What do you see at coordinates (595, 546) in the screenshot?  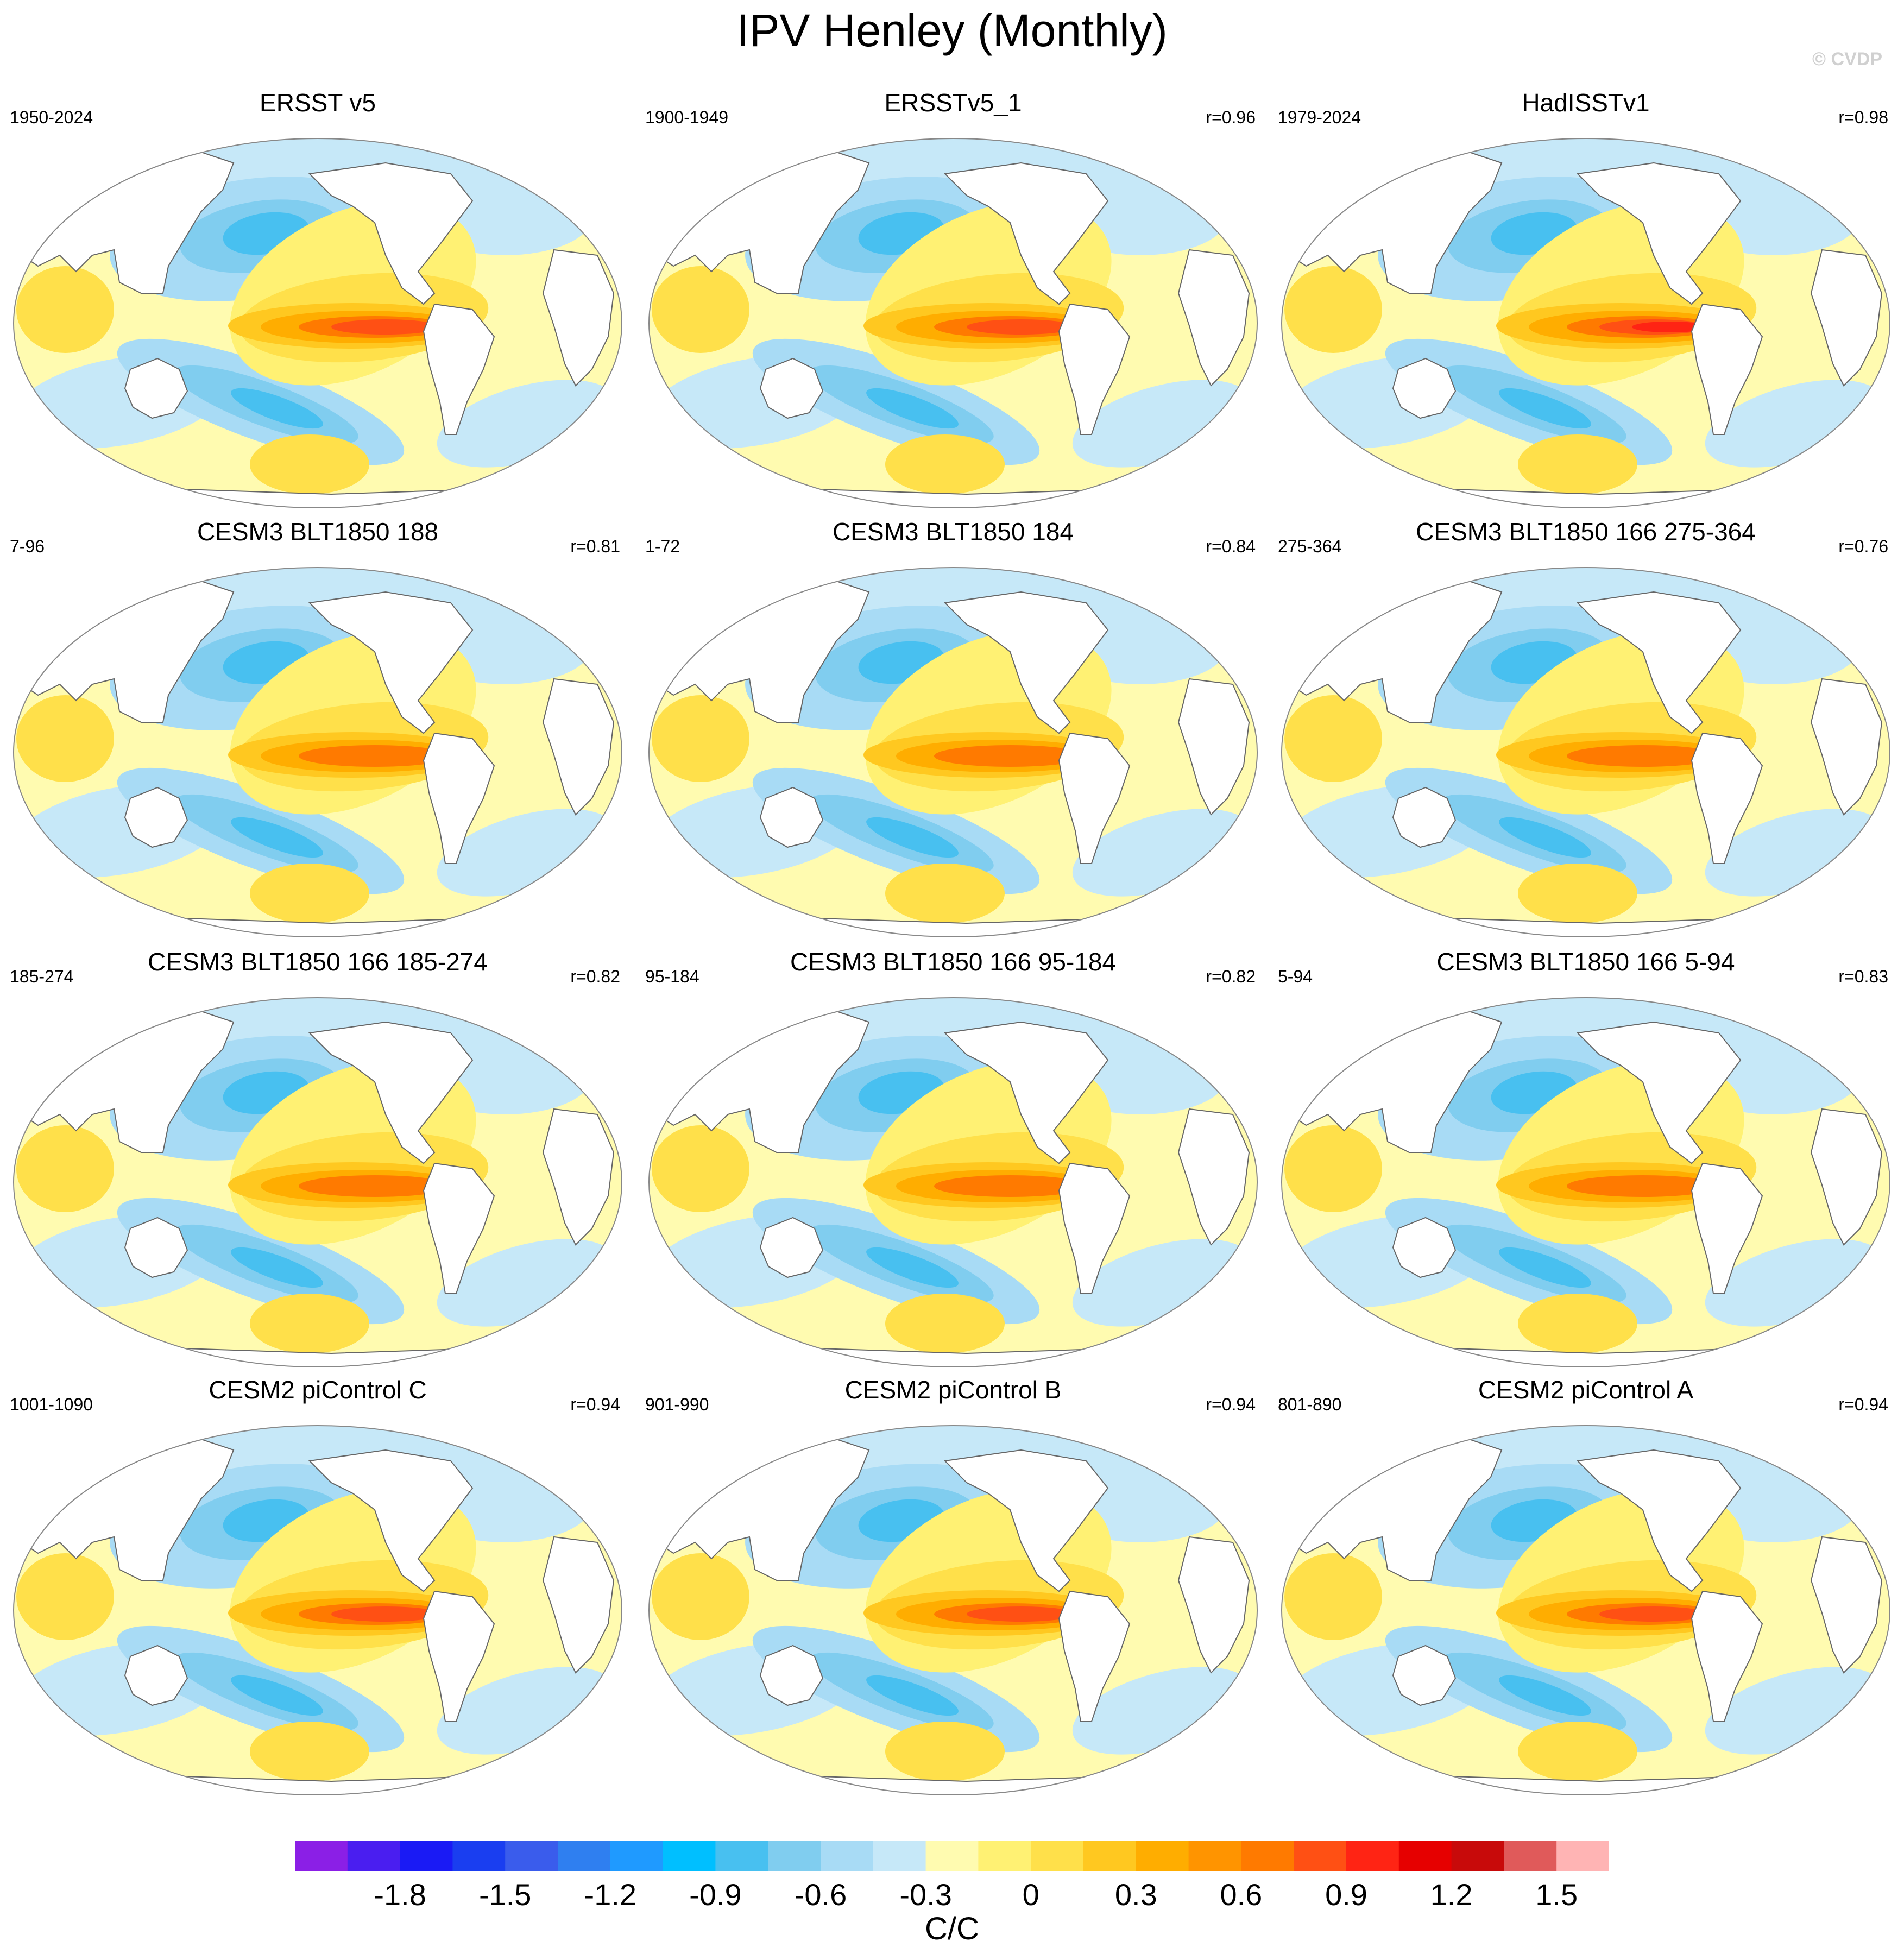 I see `panel-correlation: r=0.81` at bounding box center [595, 546].